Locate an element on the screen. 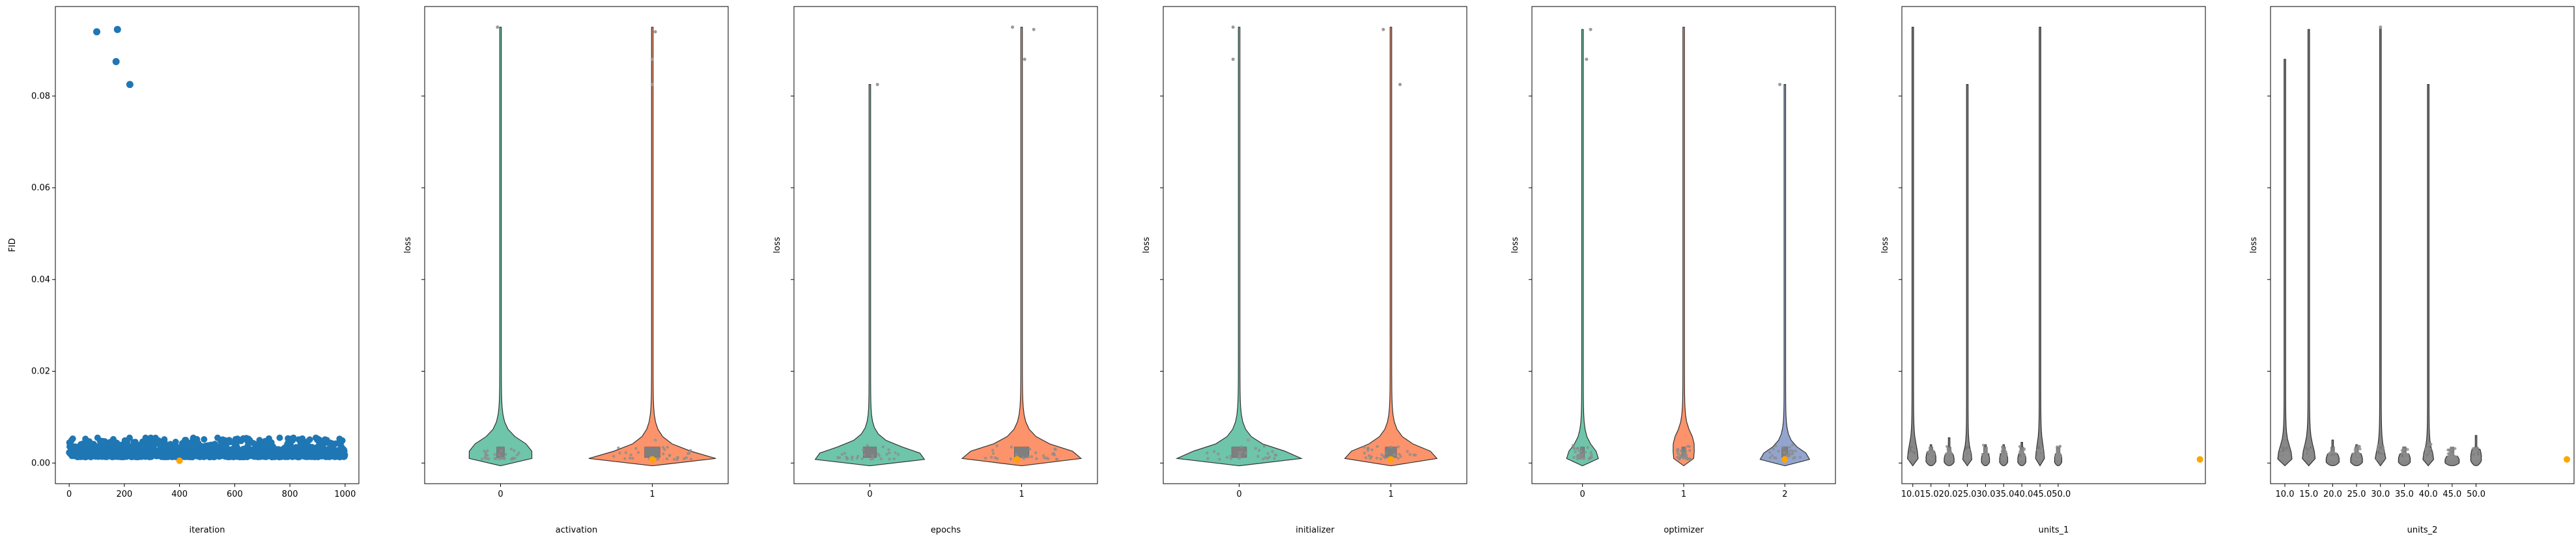 The image size is (2576, 543). violin-10.0 is located at coordinates (2285, 263).